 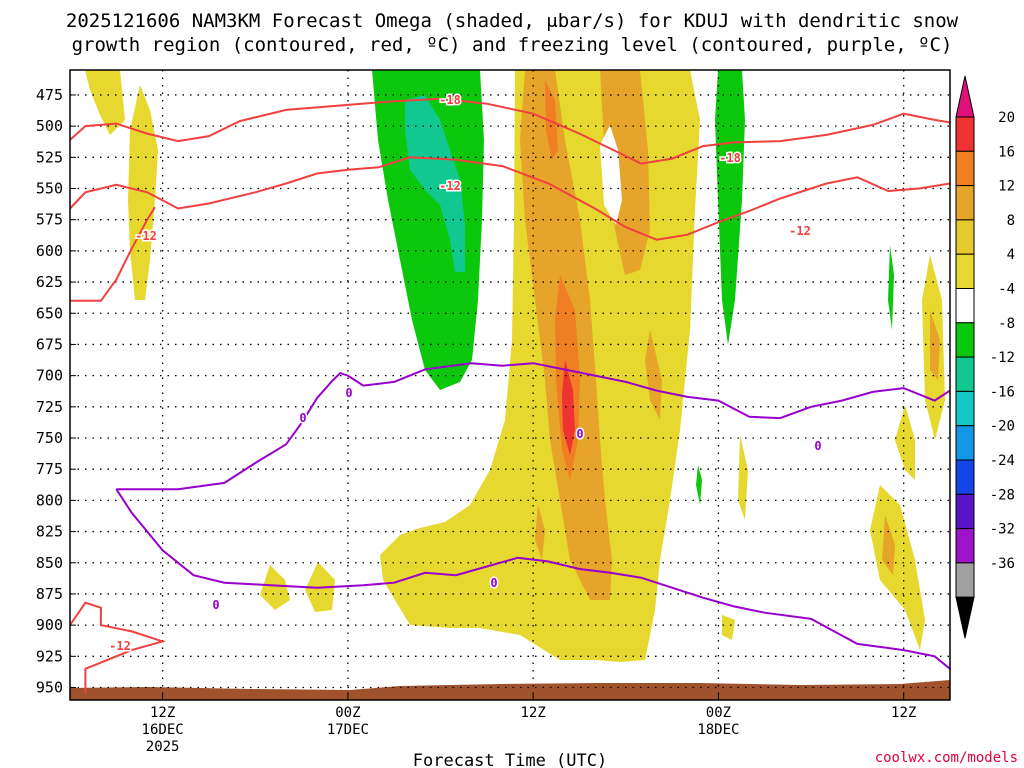 I want to click on x-tick-date-label: 18DEC, so click(x=718, y=730).